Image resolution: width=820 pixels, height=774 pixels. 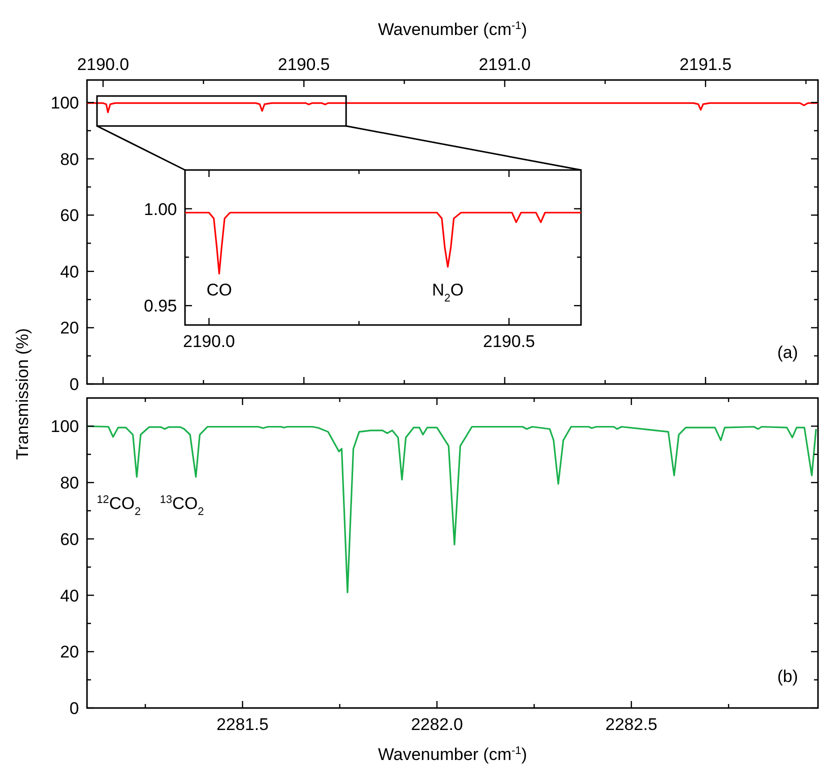 What do you see at coordinates (160, 306) in the screenshot?
I see `y-tick-label: 0.95` at bounding box center [160, 306].